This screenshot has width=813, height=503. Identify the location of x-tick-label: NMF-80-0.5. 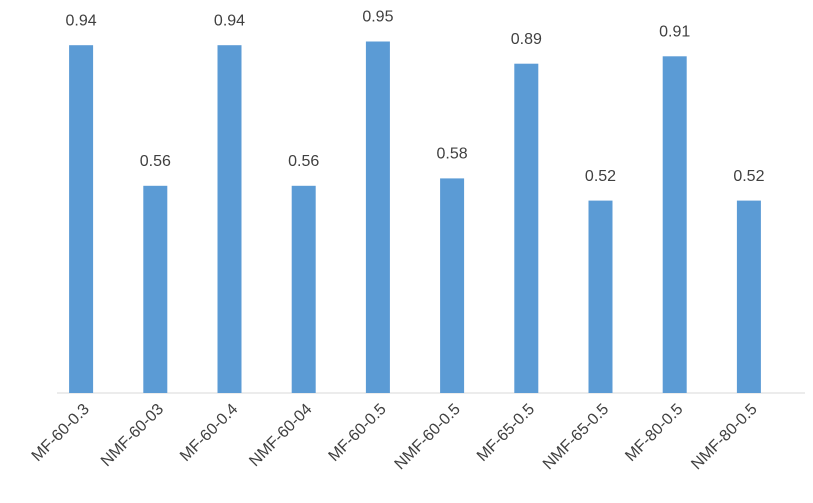
(724, 437).